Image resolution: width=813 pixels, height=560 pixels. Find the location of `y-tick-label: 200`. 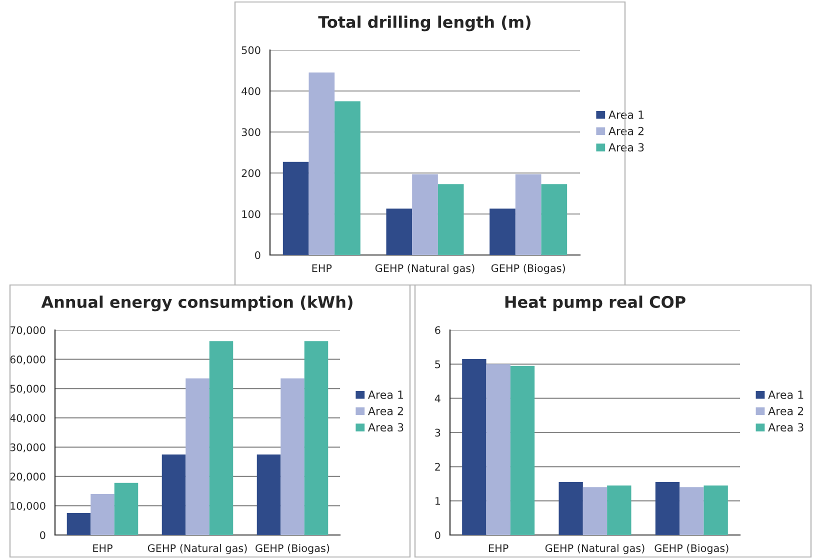

y-tick-label: 200 is located at coordinates (251, 173).